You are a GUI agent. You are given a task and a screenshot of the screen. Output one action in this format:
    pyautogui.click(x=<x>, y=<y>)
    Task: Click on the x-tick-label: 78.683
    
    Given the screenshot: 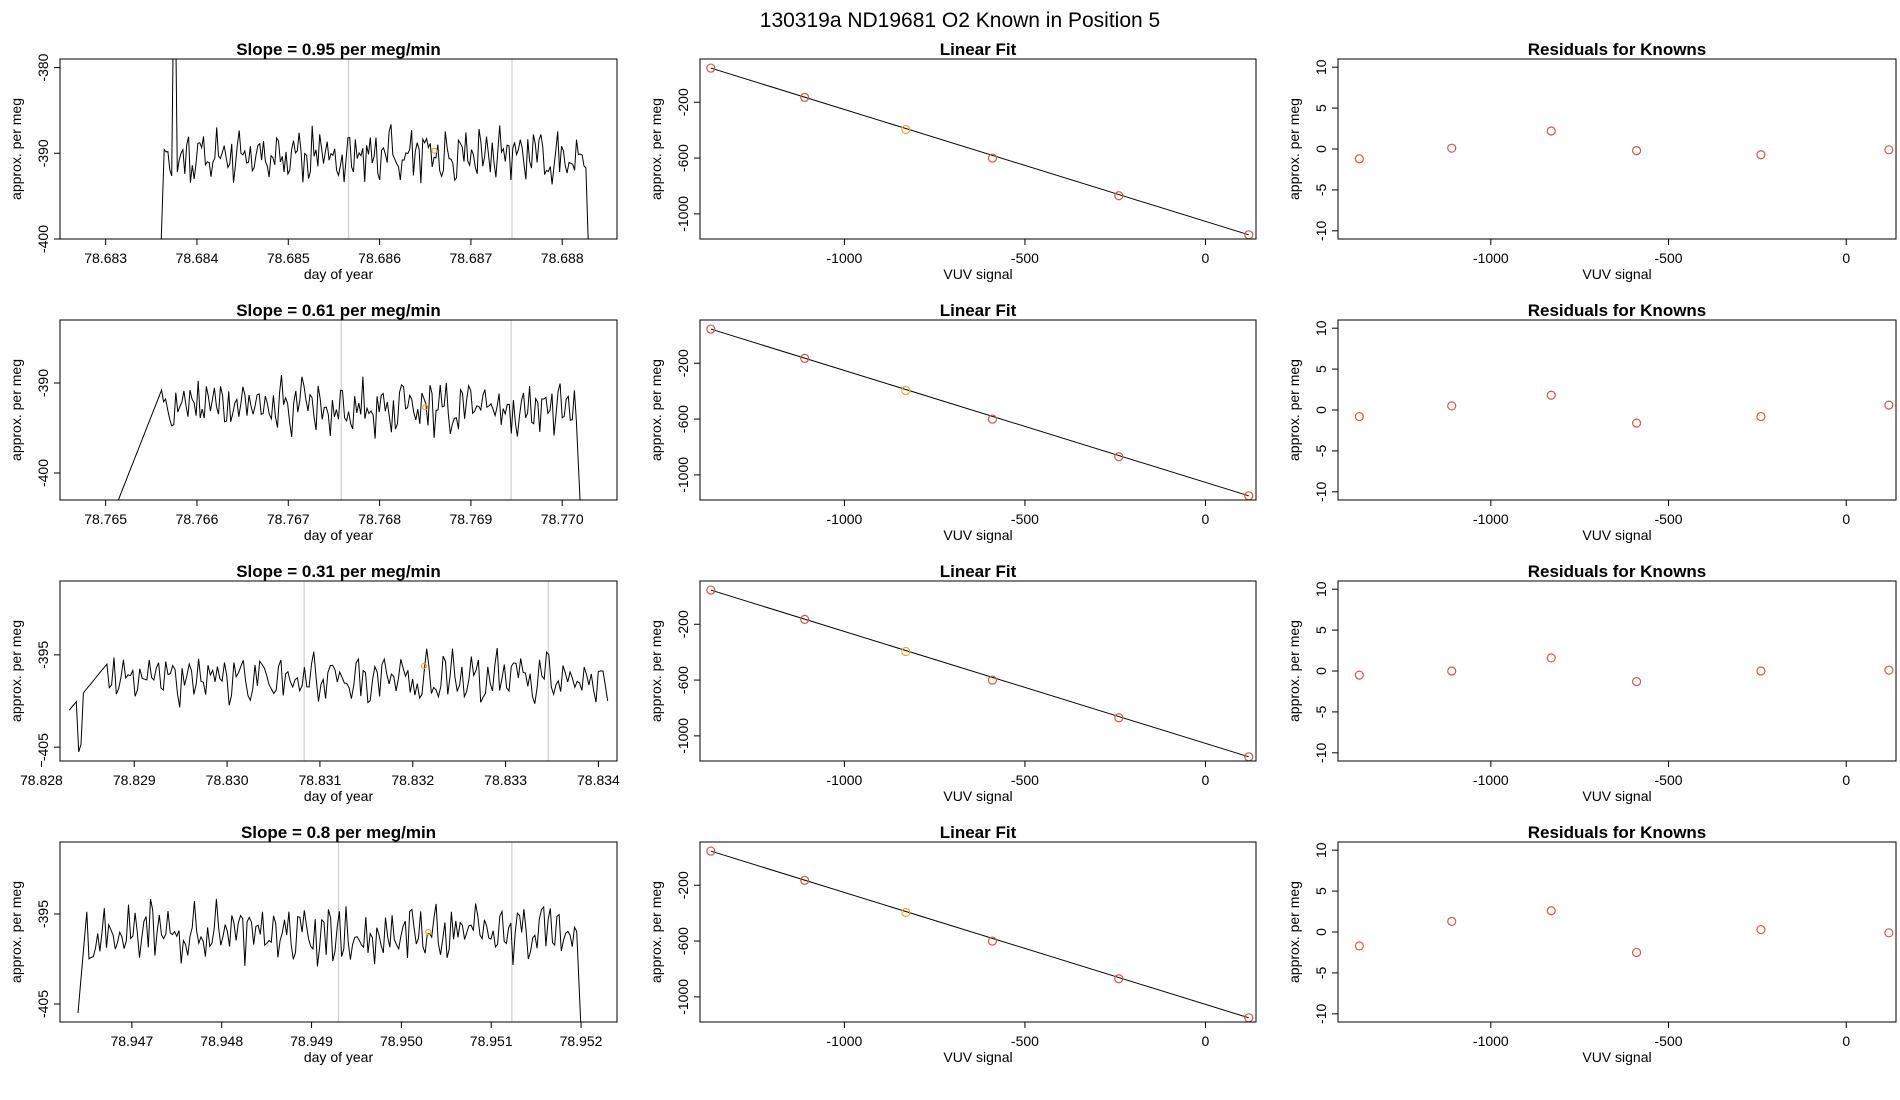 What is the action you would take?
    pyautogui.click(x=105, y=258)
    